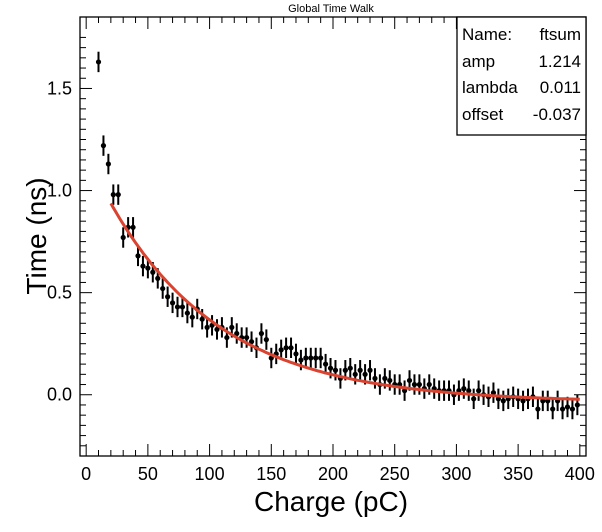 This screenshot has height=532, width=602. What do you see at coordinates (580, 474) in the screenshot?
I see `x-tick-label: 400` at bounding box center [580, 474].